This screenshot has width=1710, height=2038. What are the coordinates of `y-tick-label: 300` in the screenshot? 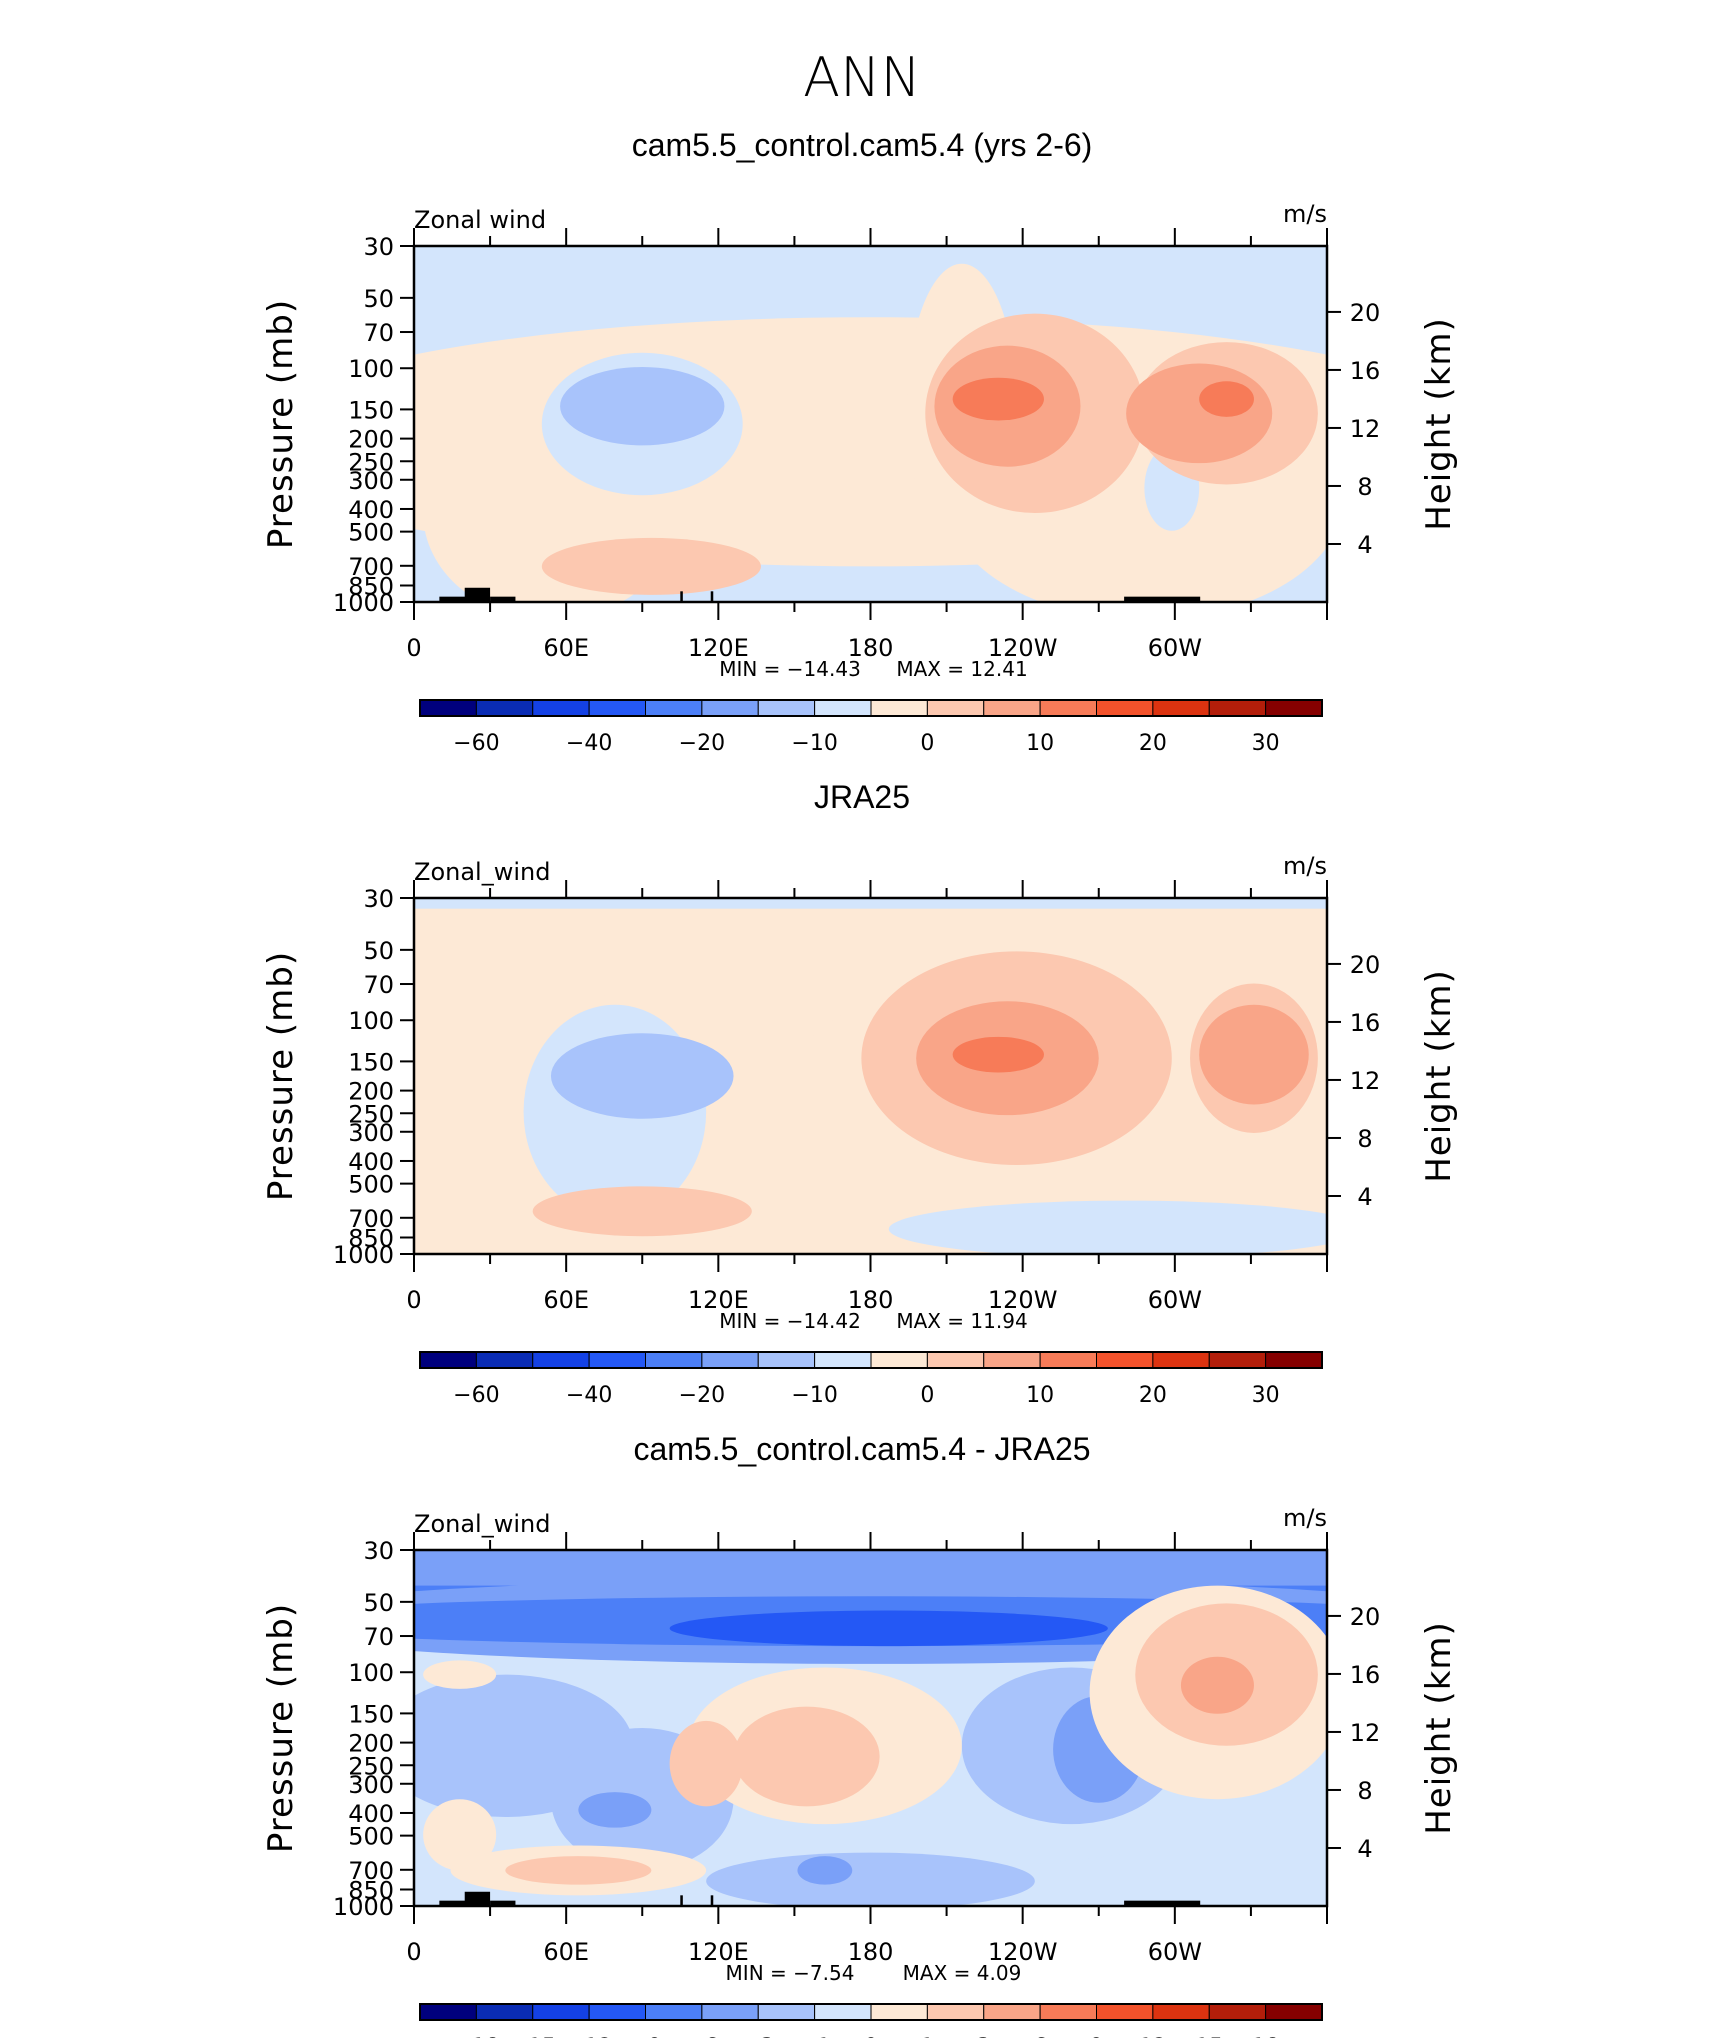 It's located at (371, 1133).